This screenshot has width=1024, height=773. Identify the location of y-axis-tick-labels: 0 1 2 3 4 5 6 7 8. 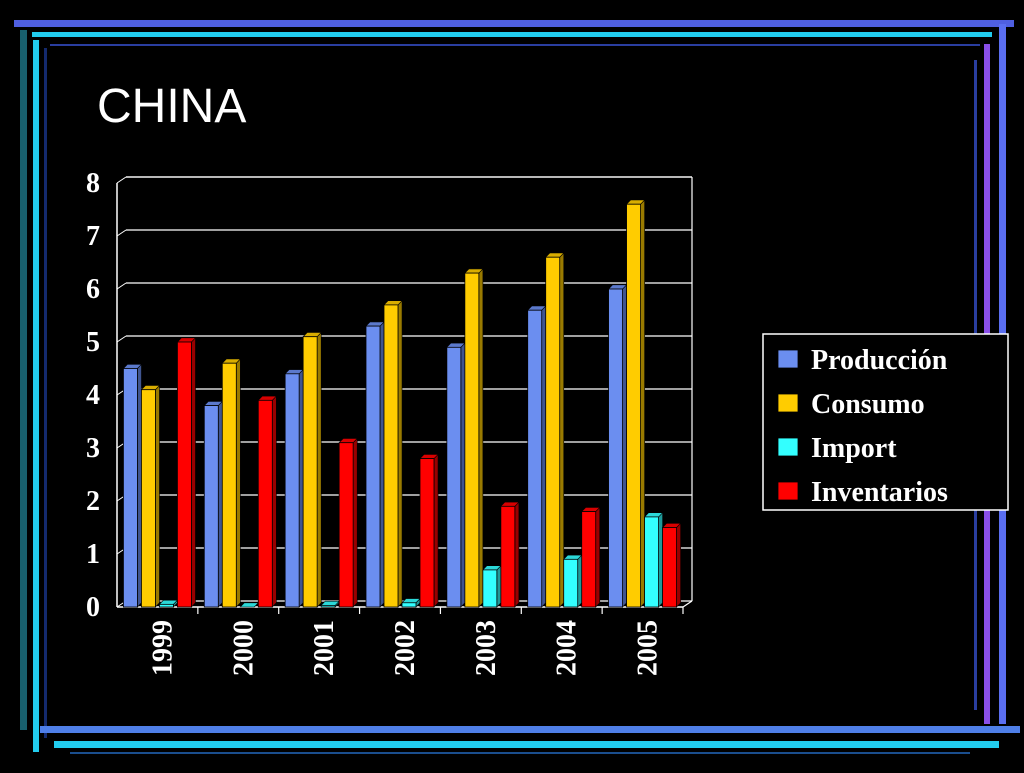
(93, 395).